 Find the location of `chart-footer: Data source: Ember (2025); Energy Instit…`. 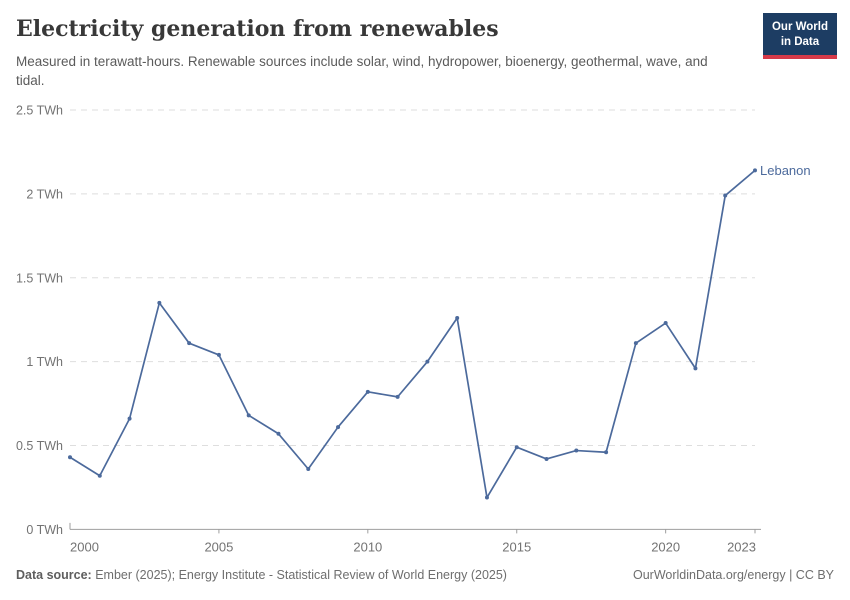

chart-footer: Data source: Ember (2025); Energy Instit… is located at coordinates (425, 578).